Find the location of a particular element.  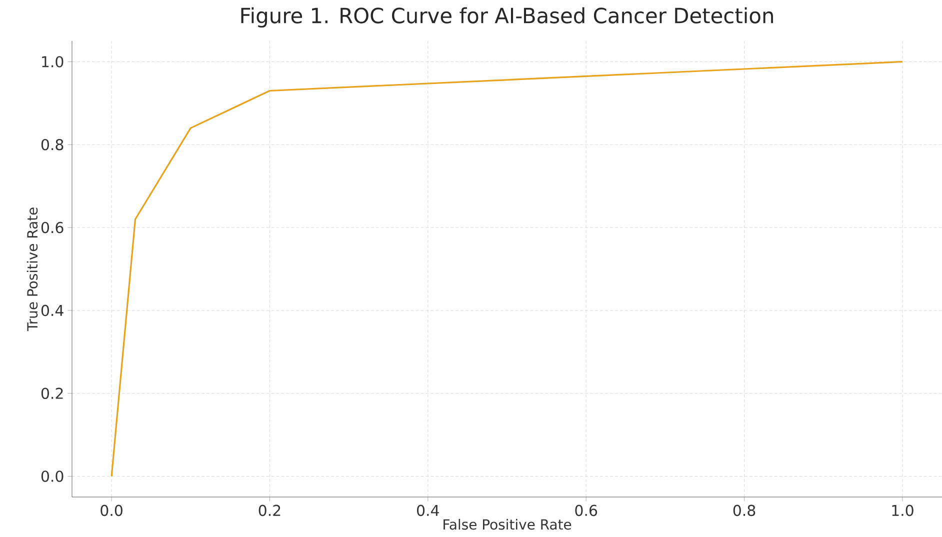

x-tick-label: 1.0 is located at coordinates (903, 510).